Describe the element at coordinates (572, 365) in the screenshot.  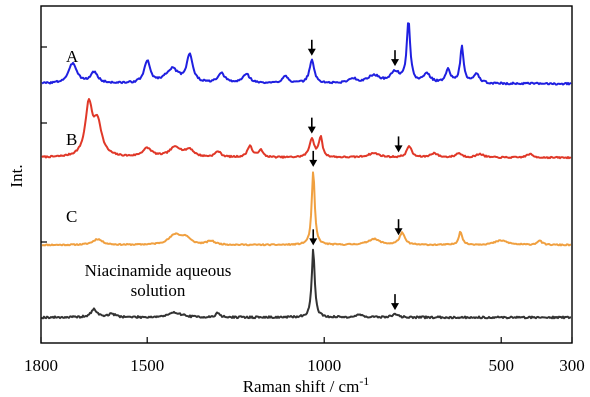
I see `x-tick-label: 300` at that location.